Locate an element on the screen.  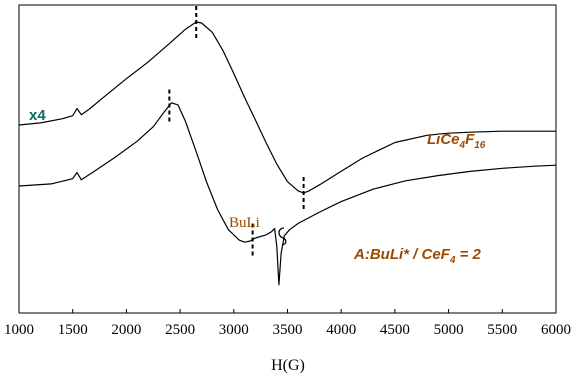
buli-feature-bracket is located at coordinates (282, 236).